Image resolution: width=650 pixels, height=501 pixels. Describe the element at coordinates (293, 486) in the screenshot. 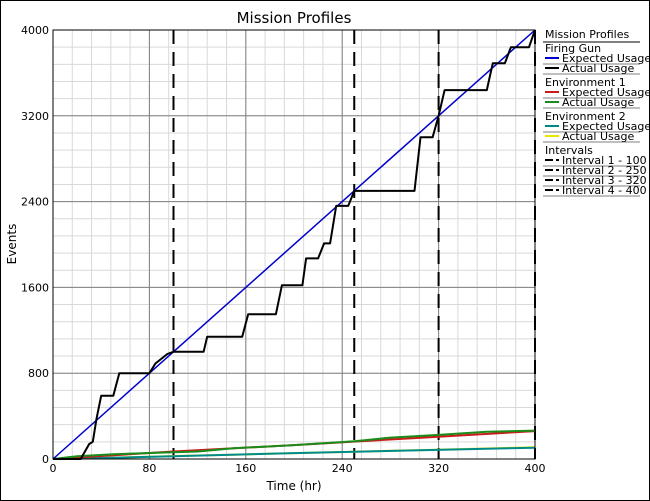

I see `x-axis-title: Time (hr)` at that location.